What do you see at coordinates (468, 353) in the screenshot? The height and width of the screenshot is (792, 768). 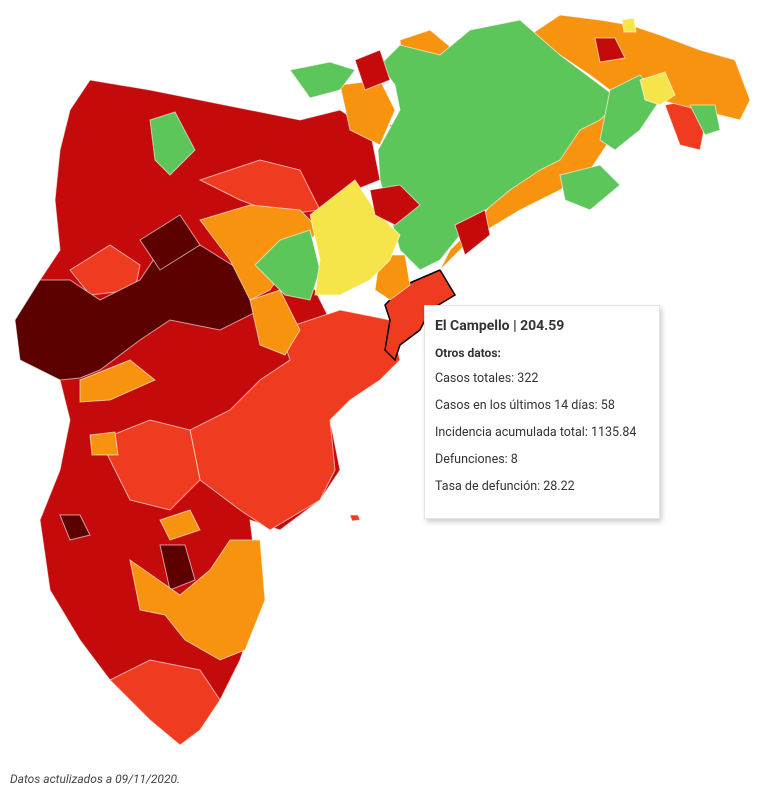 I see `tooltip-subtitle: Otros datos:` at bounding box center [468, 353].